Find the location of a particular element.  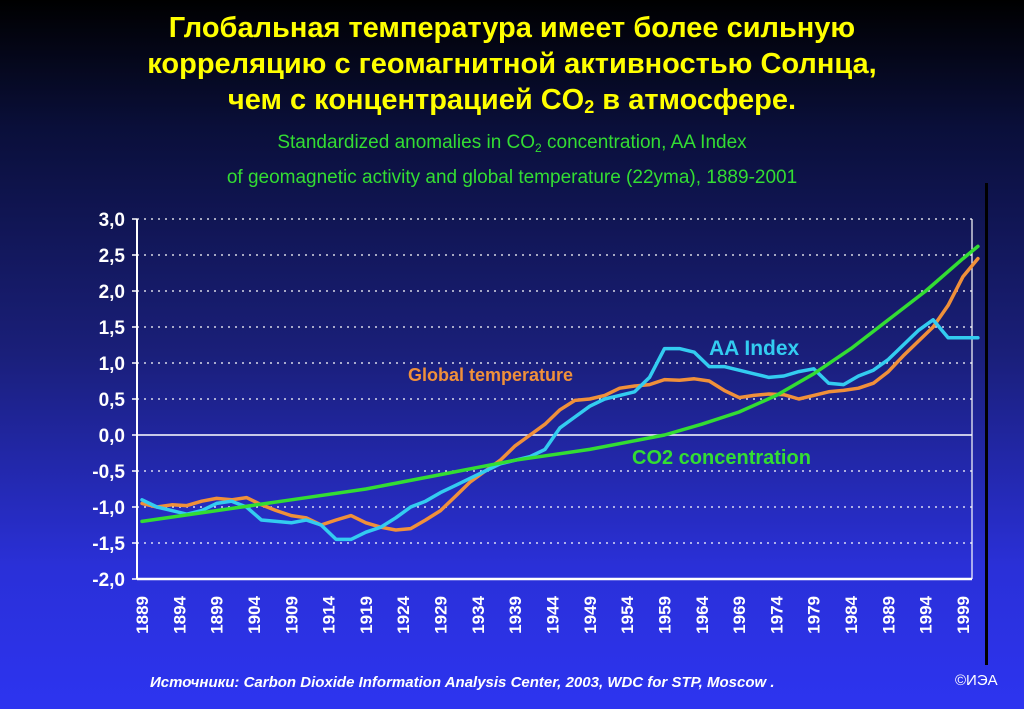

x-tick-label: 1919 is located at coordinates (366, 615).